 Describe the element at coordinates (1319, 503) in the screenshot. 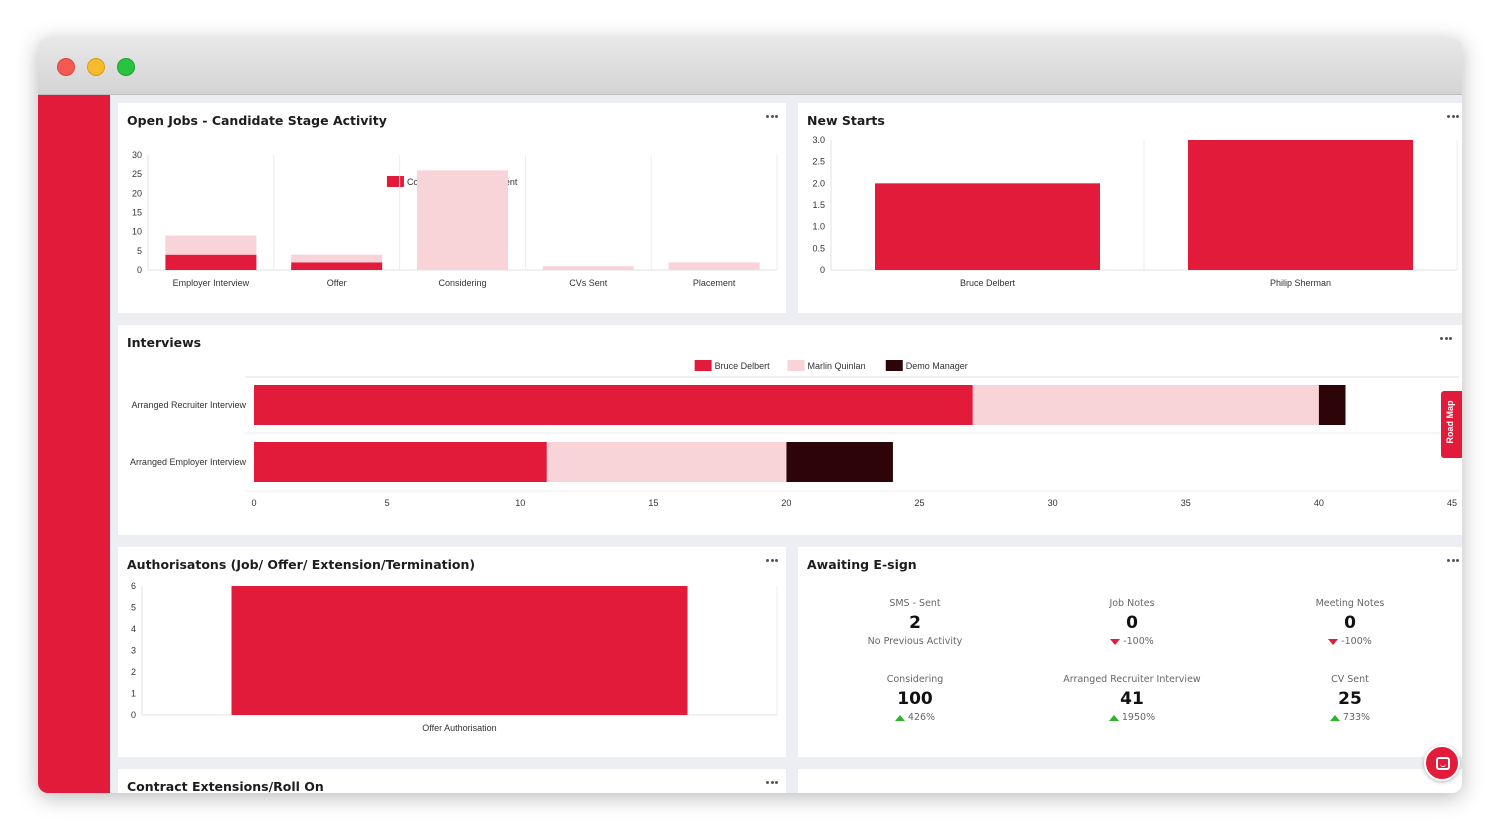

I see `x-tick-label: 40` at that location.